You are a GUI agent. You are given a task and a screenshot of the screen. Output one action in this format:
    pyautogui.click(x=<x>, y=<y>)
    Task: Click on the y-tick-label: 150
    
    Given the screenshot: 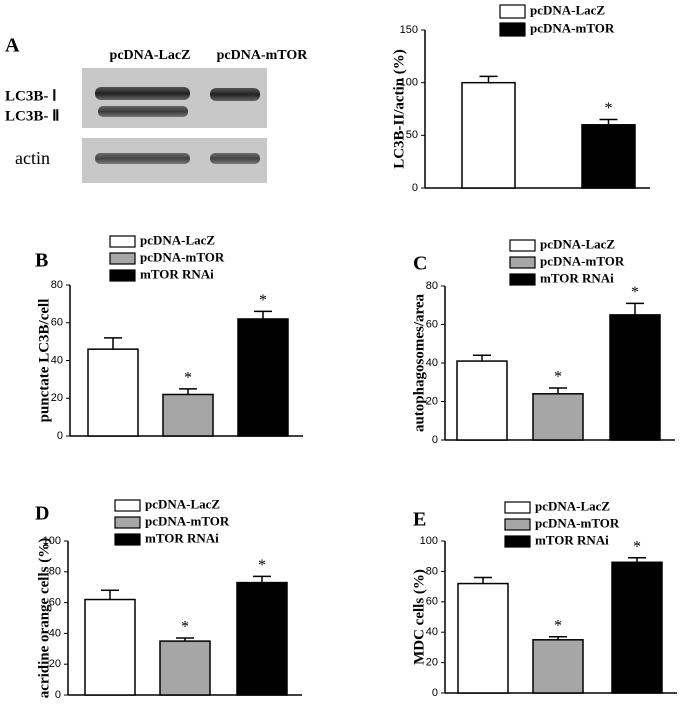 What is the action you would take?
    pyautogui.click(x=409, y=30)
    